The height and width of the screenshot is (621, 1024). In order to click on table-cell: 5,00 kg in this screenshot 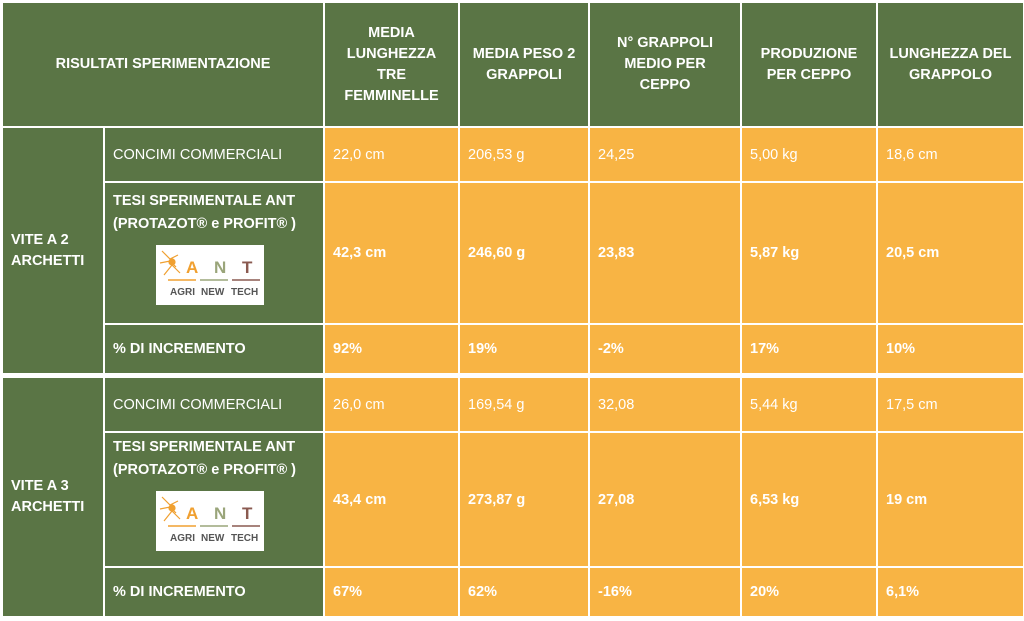, I will do `click(809, 154)`.